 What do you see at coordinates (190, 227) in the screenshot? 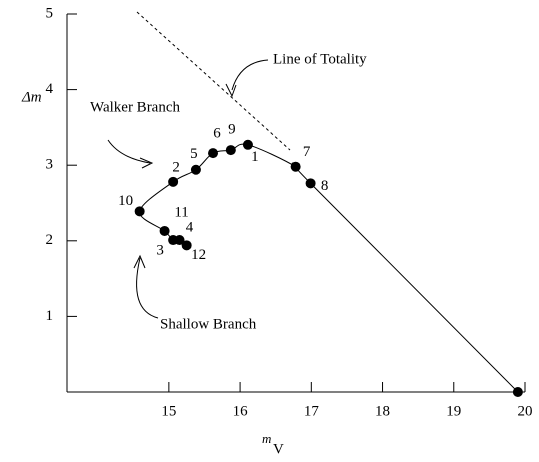
I see `point-label: 4` at bounding box center [190, 227].